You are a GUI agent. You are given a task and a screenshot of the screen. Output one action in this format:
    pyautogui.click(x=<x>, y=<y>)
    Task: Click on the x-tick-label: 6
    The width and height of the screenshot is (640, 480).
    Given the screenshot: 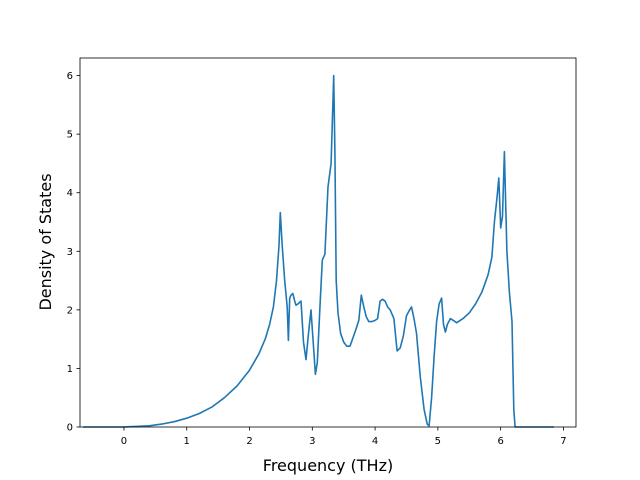 What is the action you would take?
    pyautogui.click(x=500, y=441)
    